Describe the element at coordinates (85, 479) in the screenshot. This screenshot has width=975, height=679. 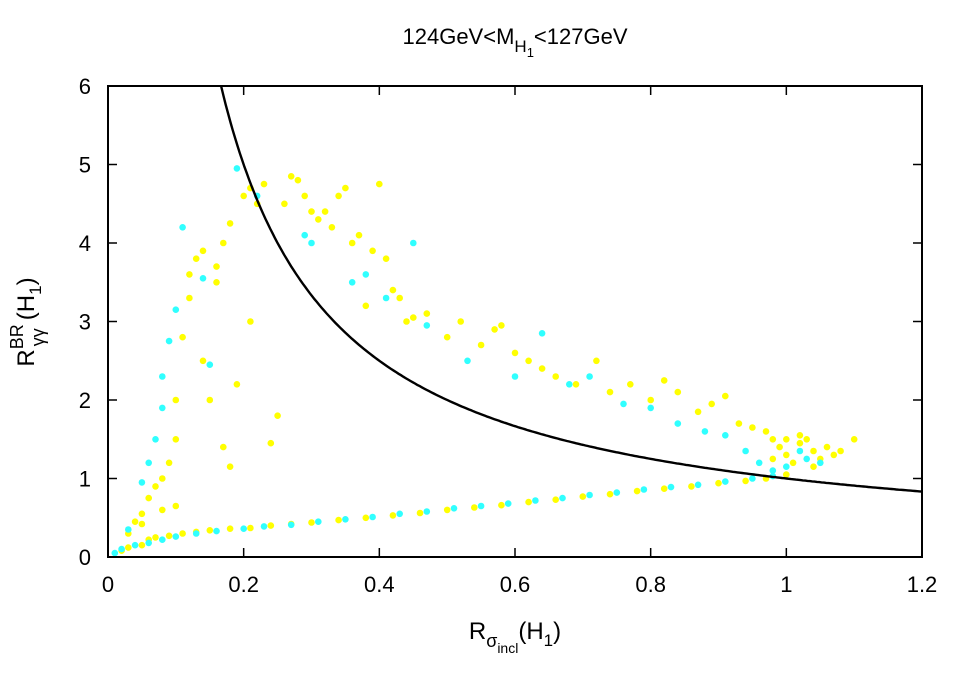
I see `y-tick-label: 1` at that location.